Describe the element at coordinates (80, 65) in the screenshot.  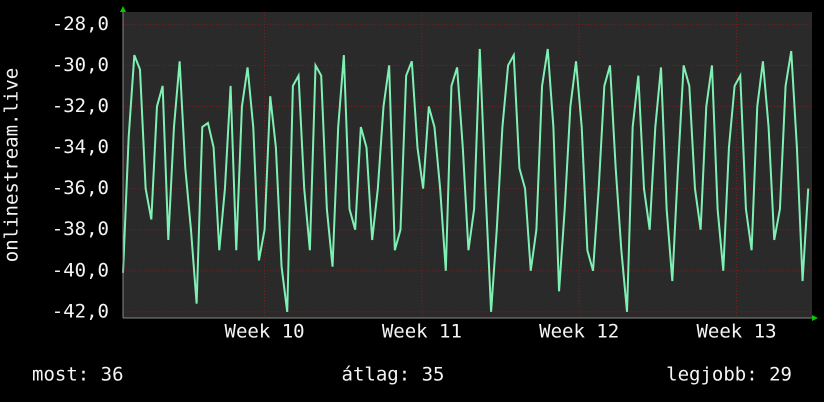
I see `y-tick-label: -30,0` at that location.